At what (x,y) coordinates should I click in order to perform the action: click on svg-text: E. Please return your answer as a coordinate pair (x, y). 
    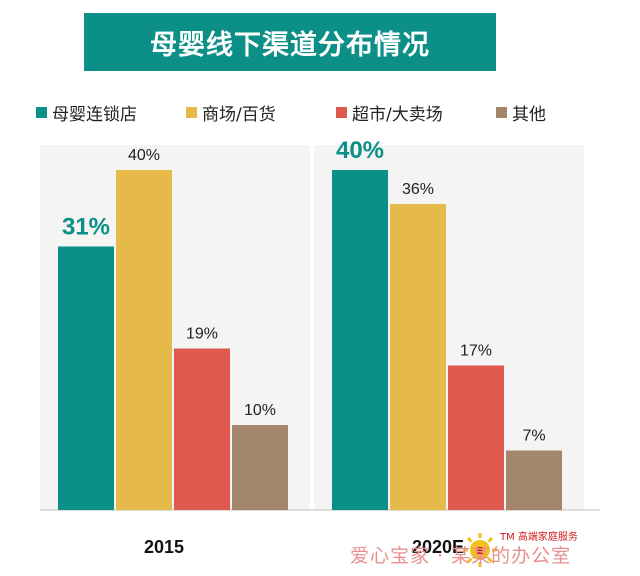
    Looking at the image, I should click on (480, 551).